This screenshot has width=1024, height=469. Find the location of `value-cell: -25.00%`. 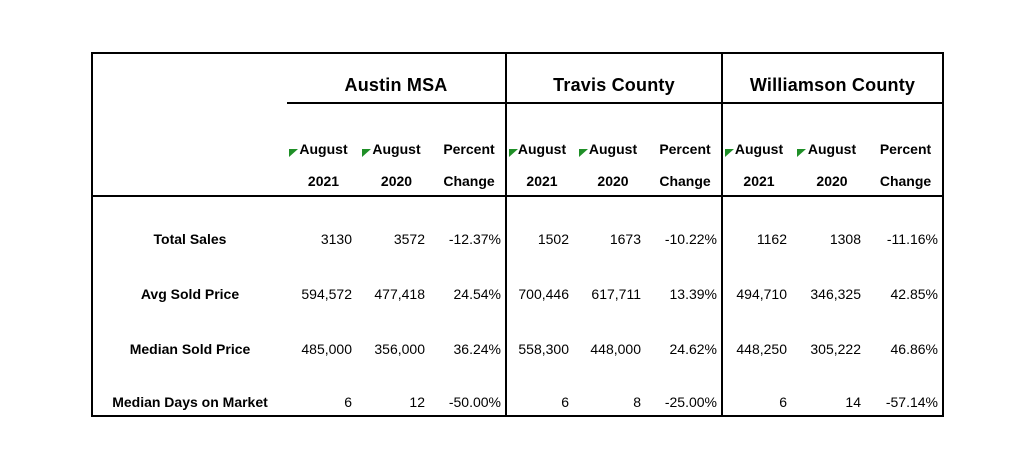

value-cell: -25.00% is located at coordinates (690, 402).